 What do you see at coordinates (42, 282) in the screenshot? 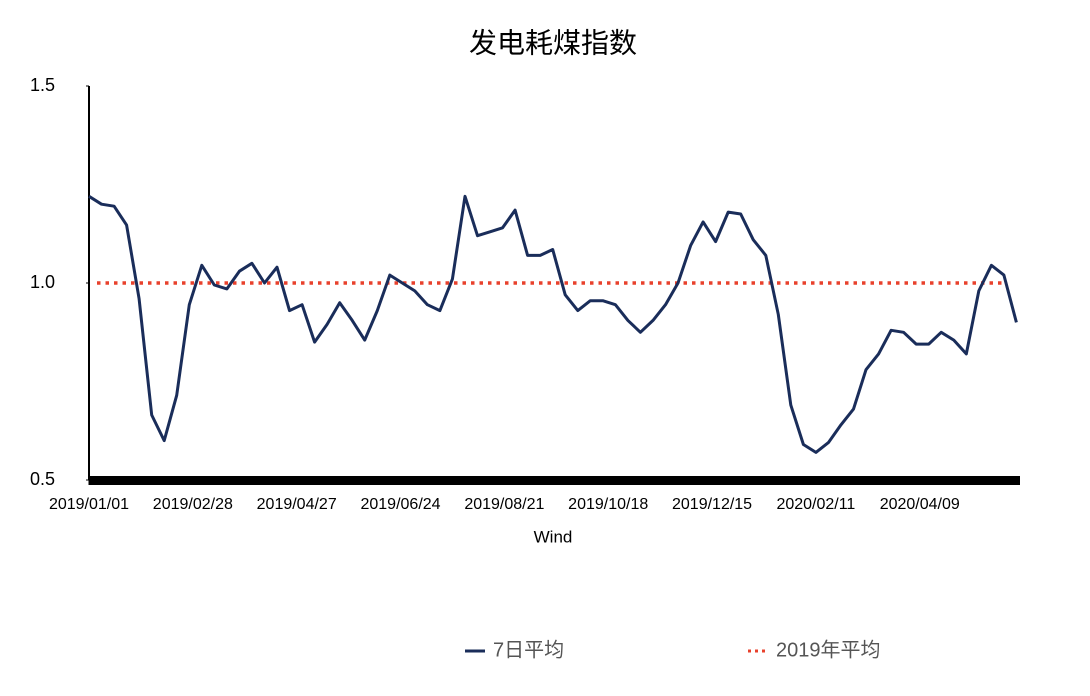
I see `y-tick-label: 1.0` at bounding box center [42, 282].